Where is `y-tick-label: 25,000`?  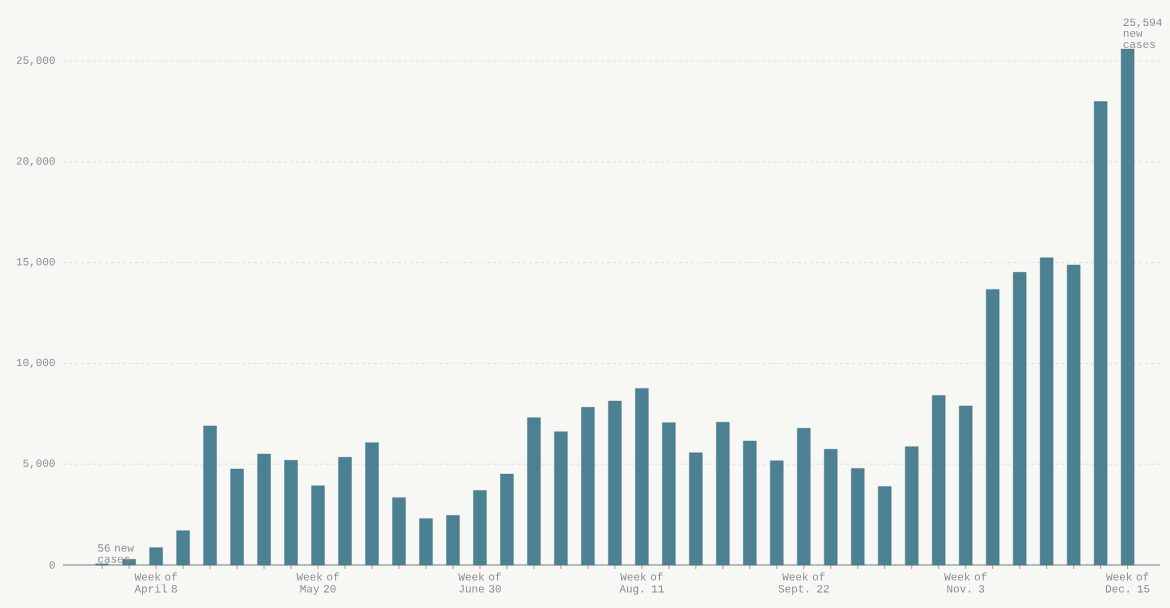 y-tick-label: 25,000 is located at coordinates (35, 61).